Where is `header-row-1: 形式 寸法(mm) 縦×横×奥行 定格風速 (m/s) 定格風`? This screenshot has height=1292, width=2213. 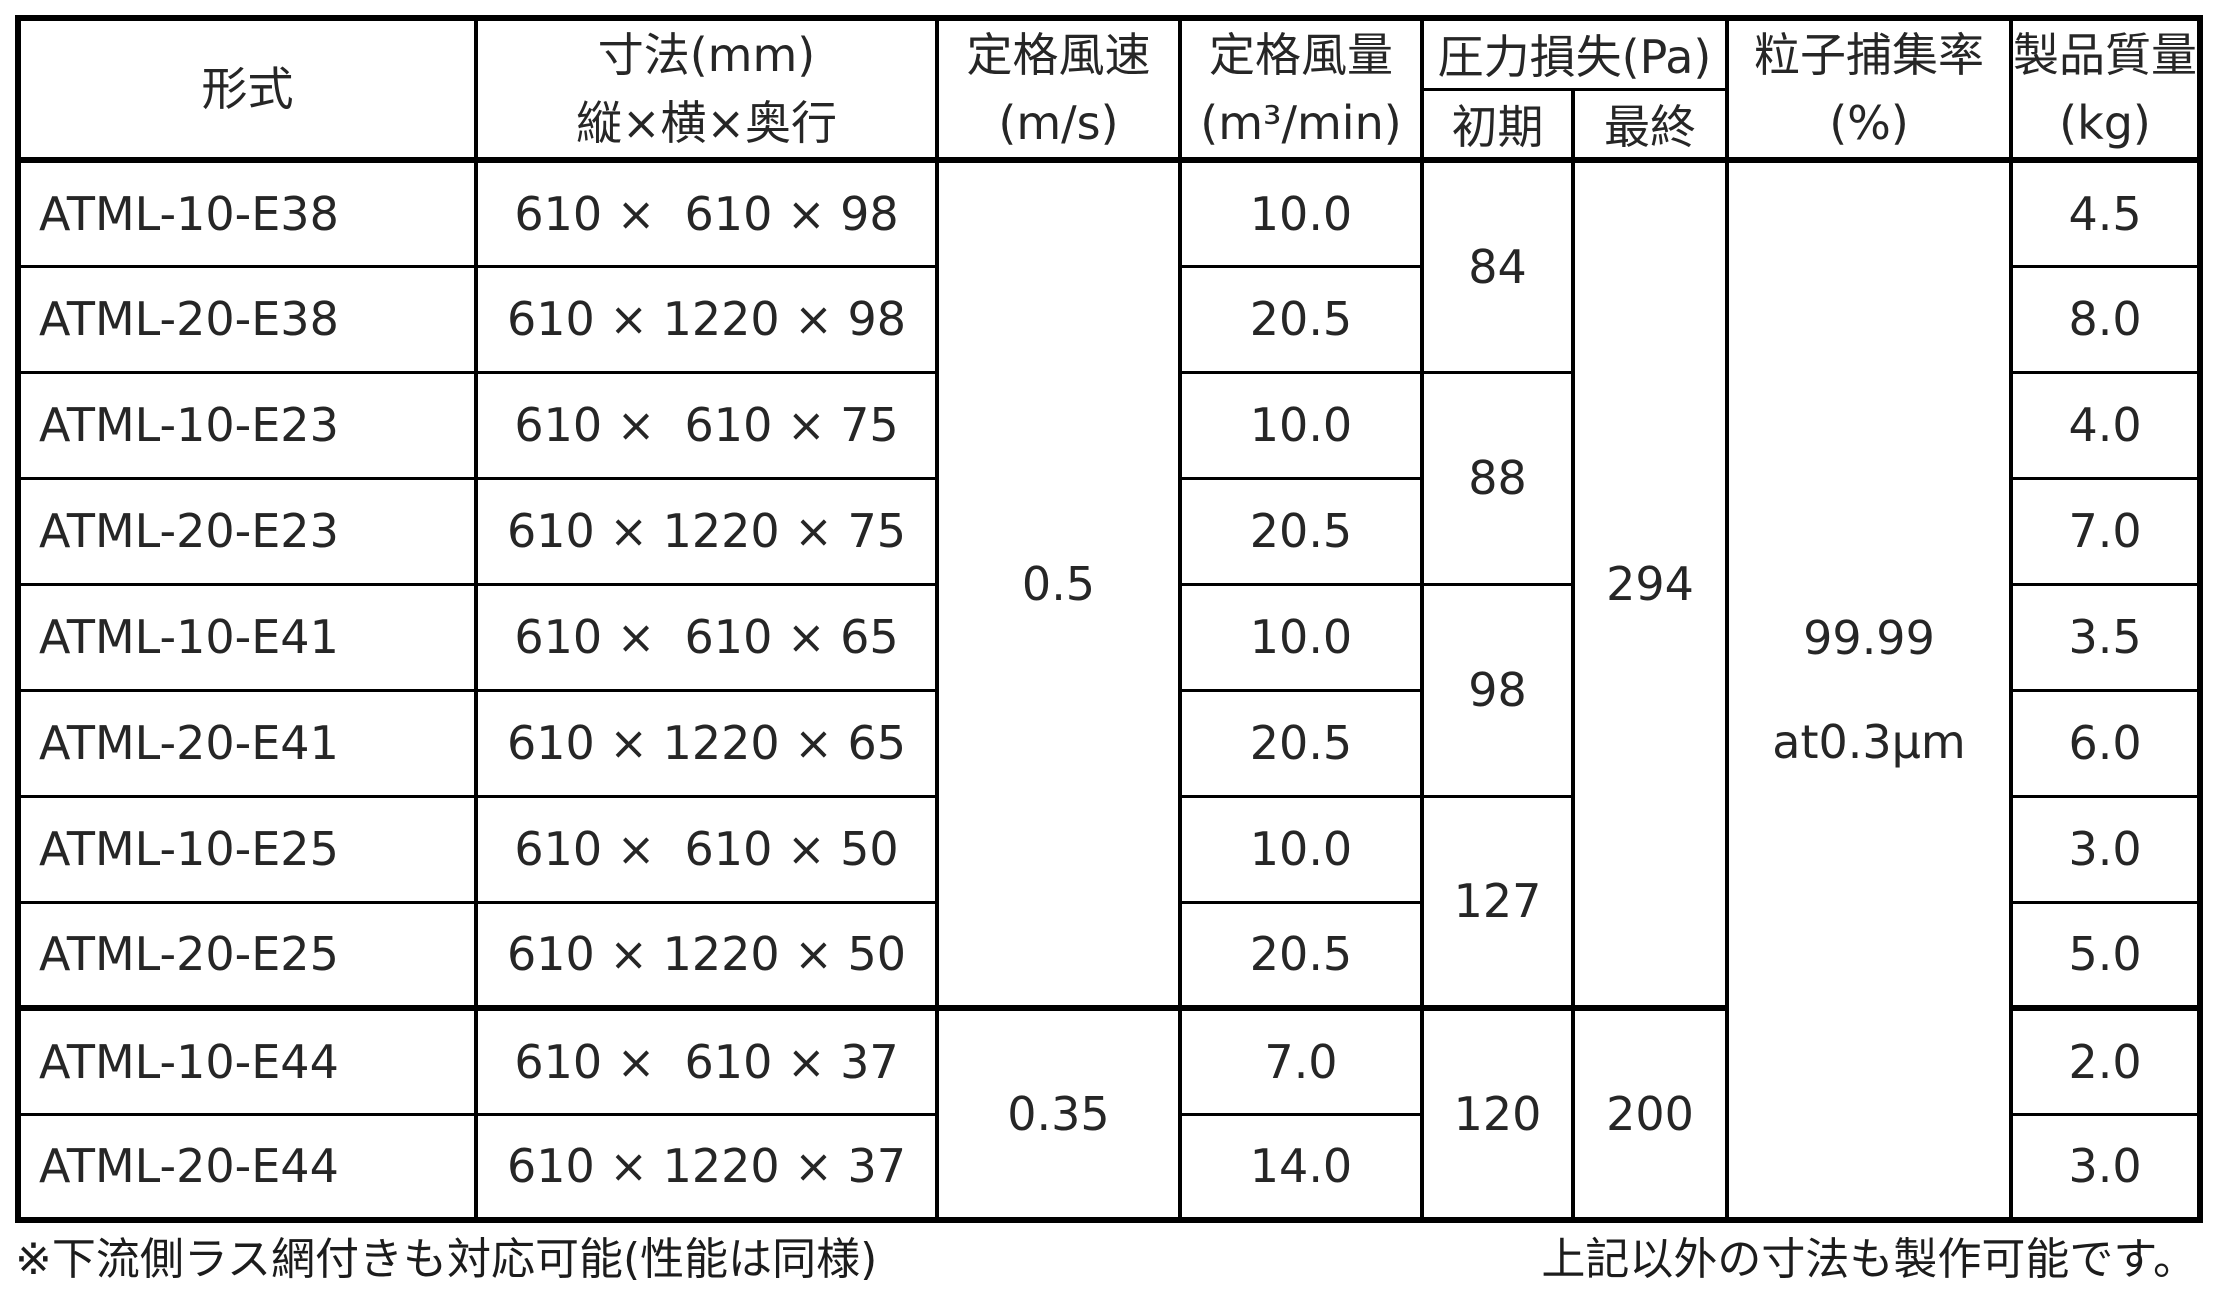
header-row-1: 形式 寸法(mm) 縦×横×奥行 定格風速 (m/s) 定格風 is located at coordinates (1109, 89).